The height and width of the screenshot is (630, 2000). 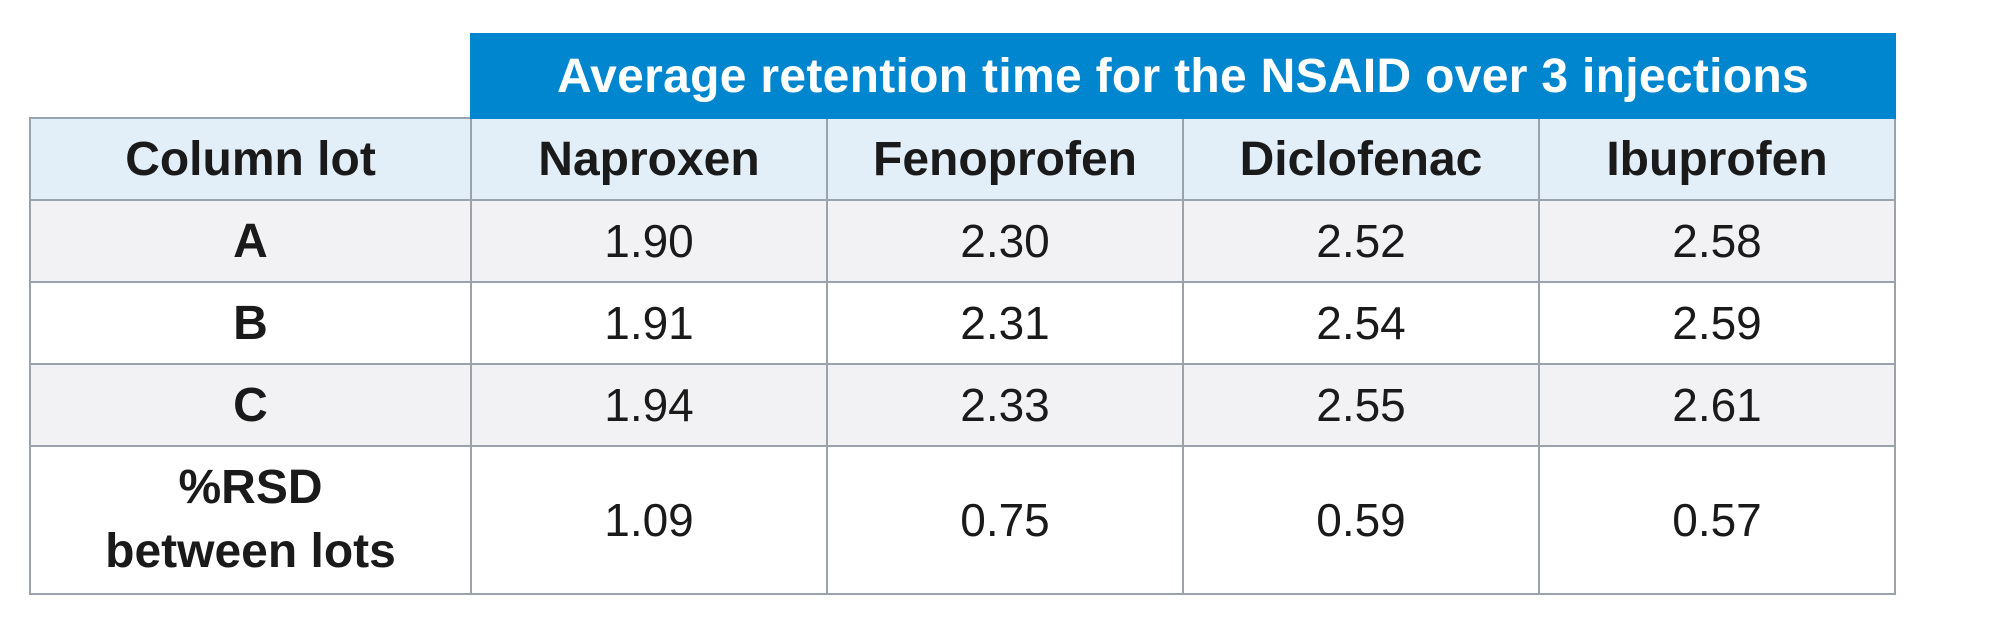 I want to click on row-label-b: B, so click(x=250, y=323).